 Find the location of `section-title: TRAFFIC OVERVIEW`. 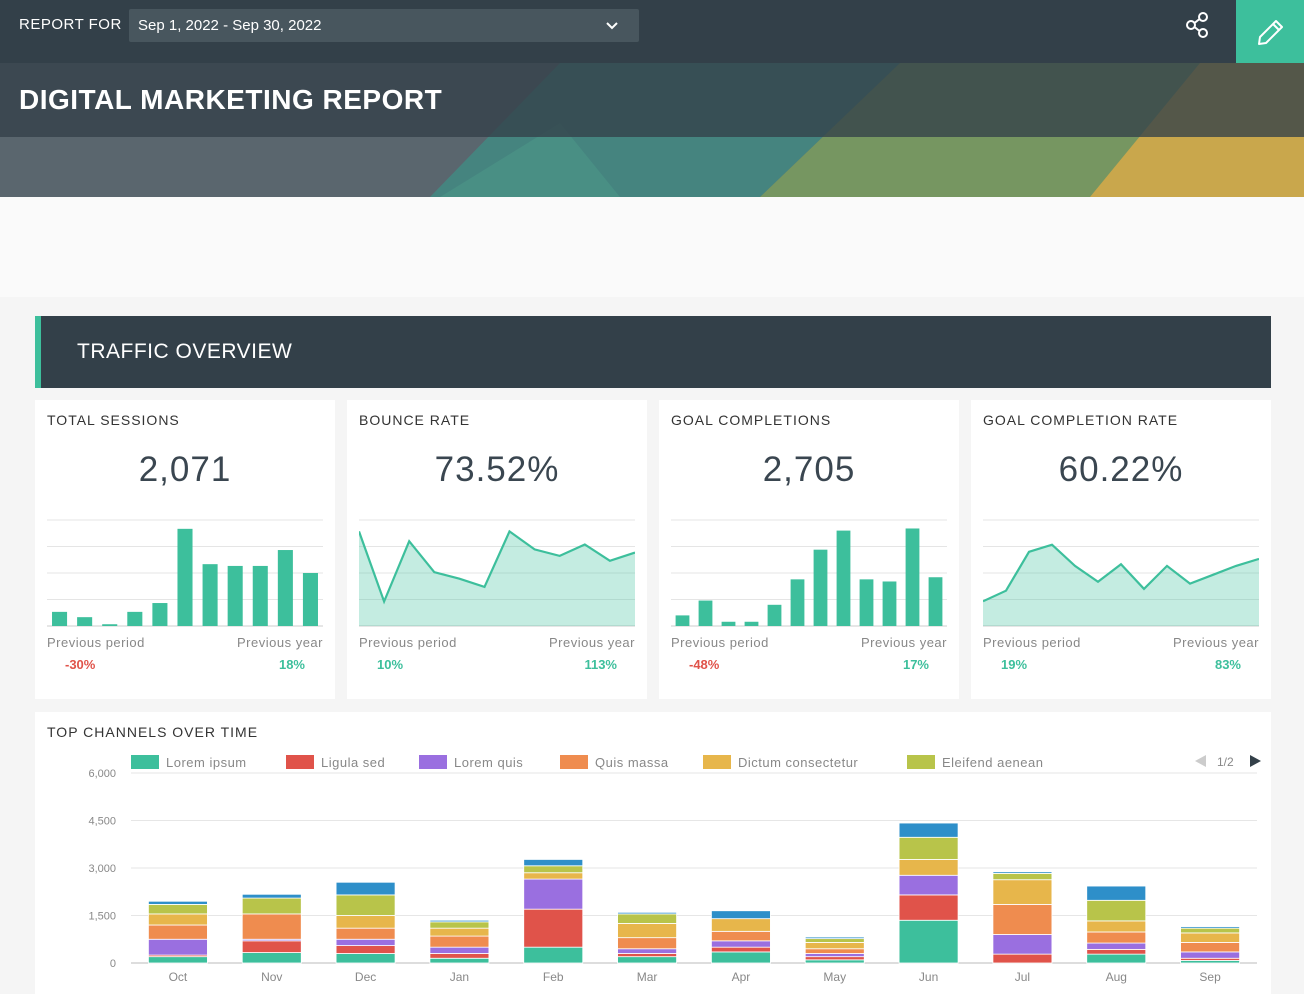

section-title: TRAFFIC OVERVIEW is located at coordinates (185, 351).